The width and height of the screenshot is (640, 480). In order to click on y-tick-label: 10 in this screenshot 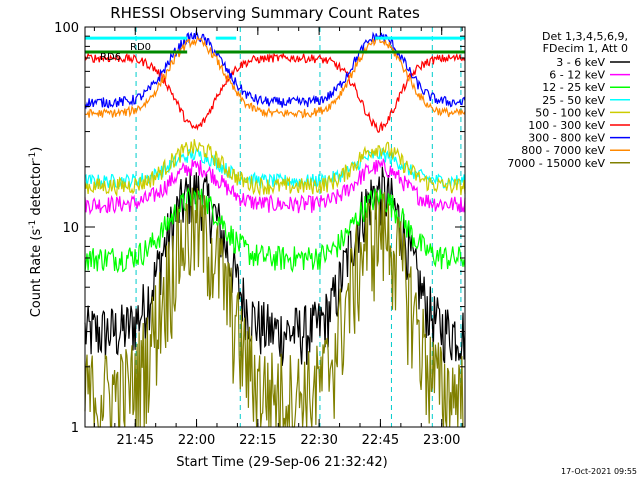, I will do `click(70, 228)`.